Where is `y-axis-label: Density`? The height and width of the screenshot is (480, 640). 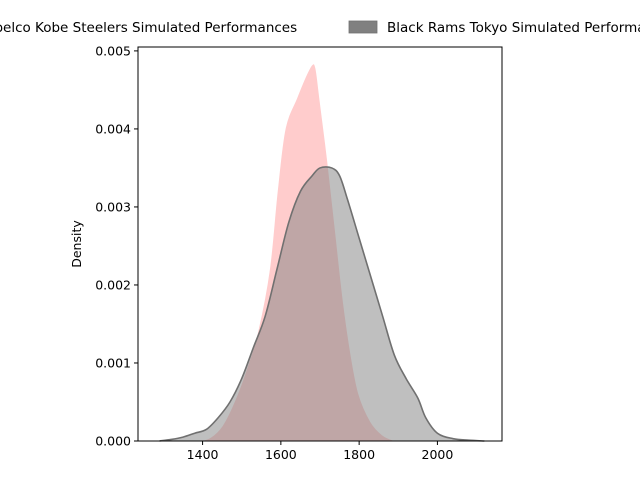 y-axis-label: Density is located at coordinates (76, 244).